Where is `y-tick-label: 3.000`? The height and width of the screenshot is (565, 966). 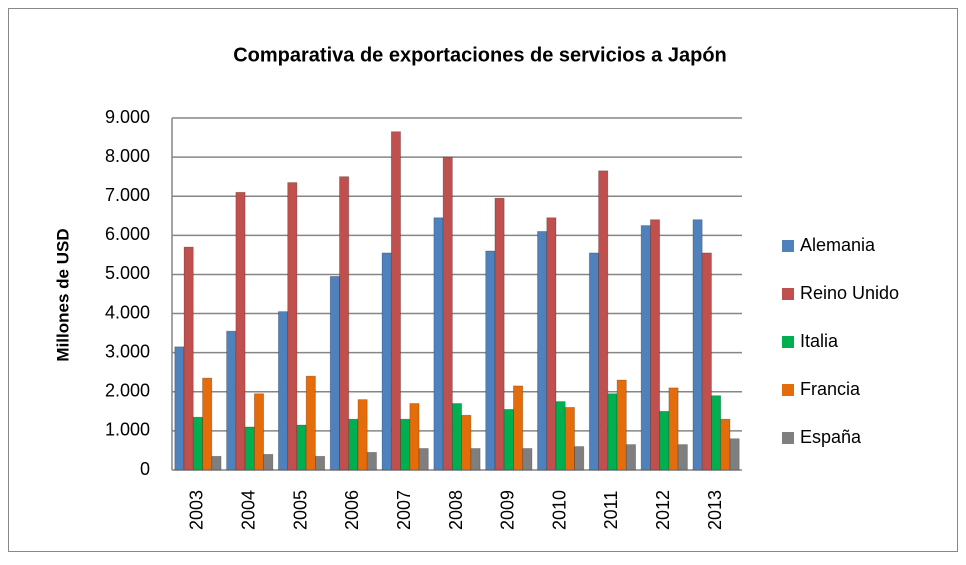 y-tick-label: 3.000 is located at coordinates (127, 351).